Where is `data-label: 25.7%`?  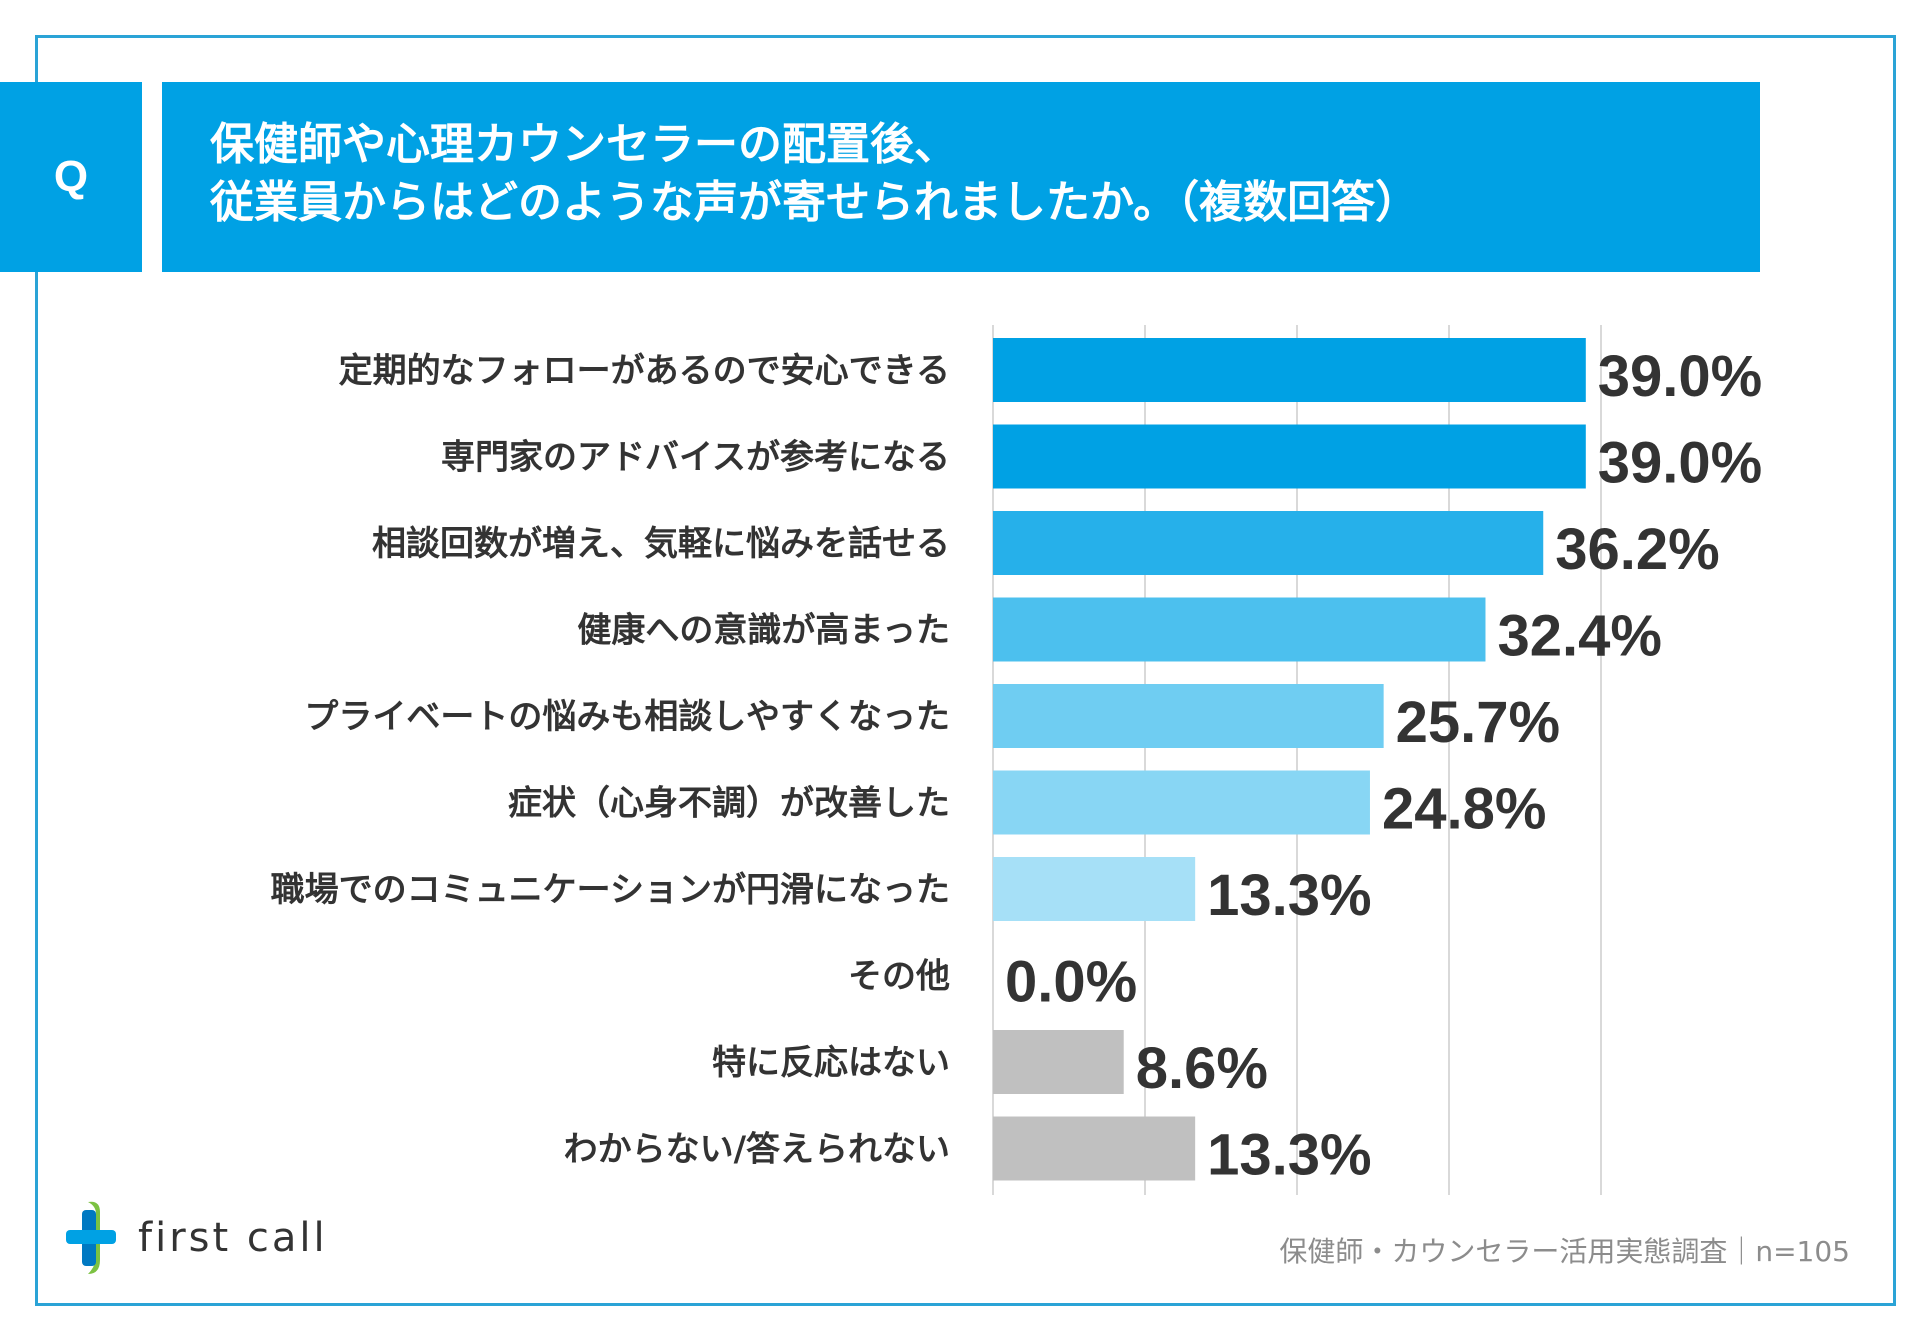 data-label: 25.7% is located at coordinates (1478, 722).